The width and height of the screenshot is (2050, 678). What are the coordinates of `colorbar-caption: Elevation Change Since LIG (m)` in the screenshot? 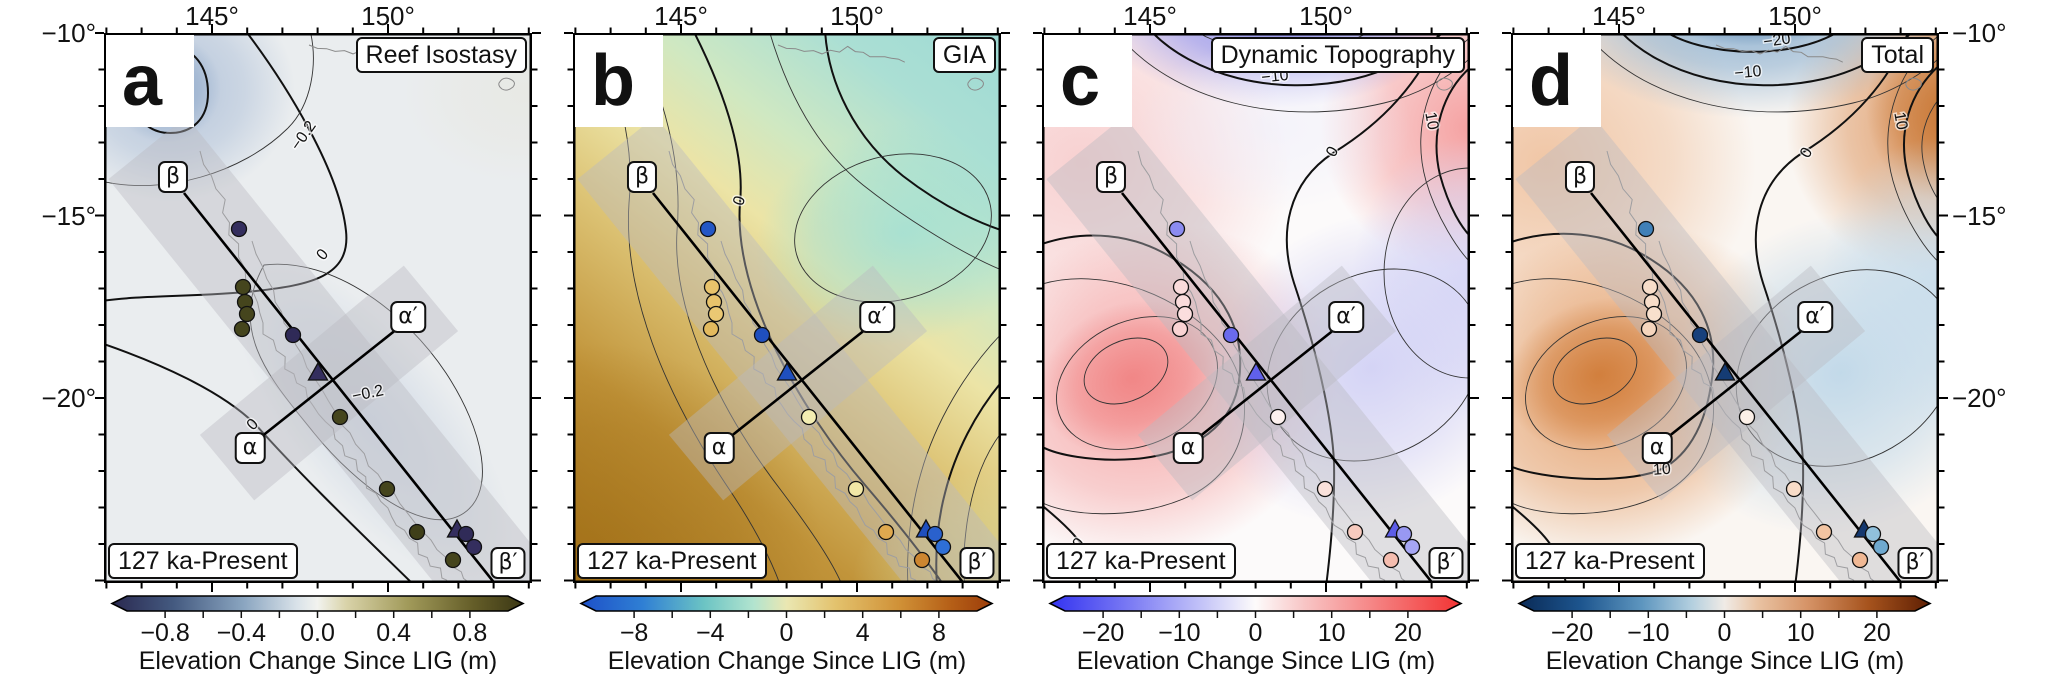 It's located at (318, 661).